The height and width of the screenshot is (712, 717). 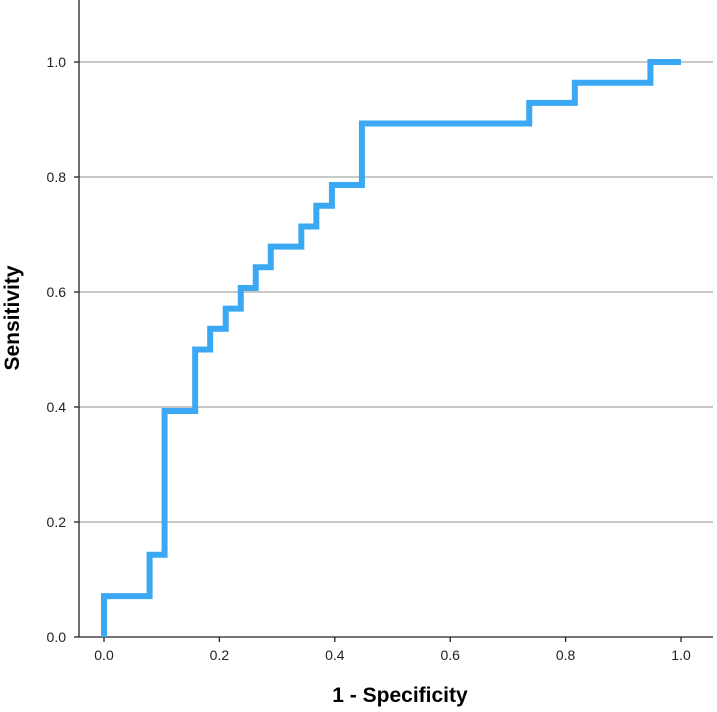 What do you see at coordinates (57, 637) in the screenshot?
I see `y-tick-label-0: 0.0` at bounding box center [57, 637].